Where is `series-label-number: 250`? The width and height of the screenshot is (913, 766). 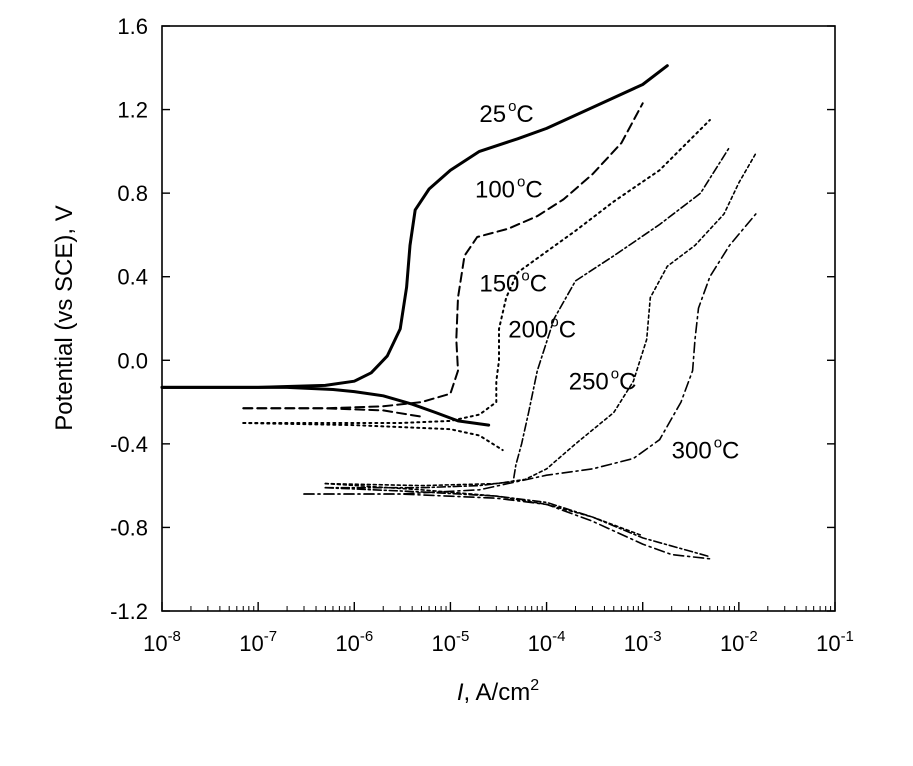
series-label-number: 250 is located at coordinates (589, 382).